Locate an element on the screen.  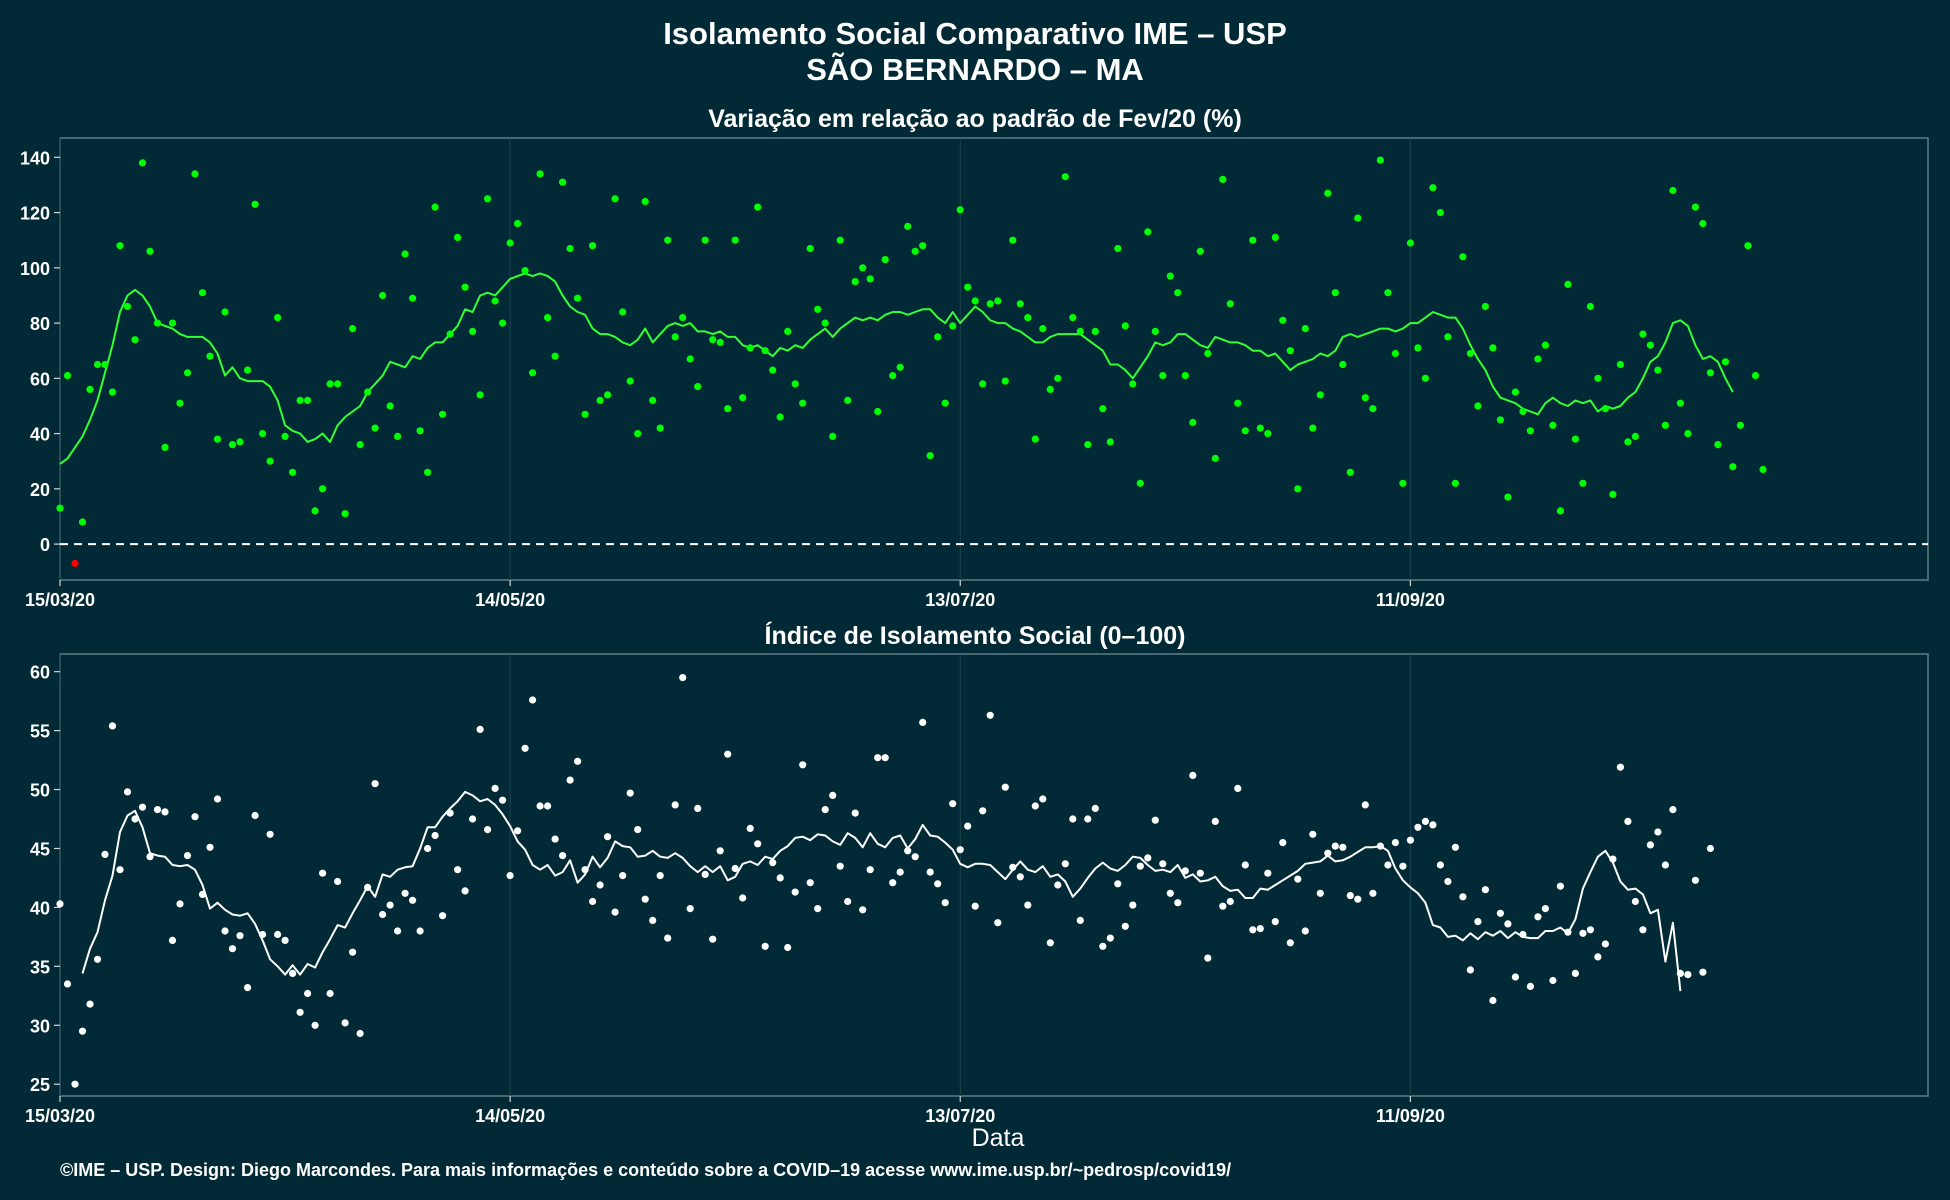
index-xtick-label-1: 14/05/20 is located at coordinates (510, 1116).